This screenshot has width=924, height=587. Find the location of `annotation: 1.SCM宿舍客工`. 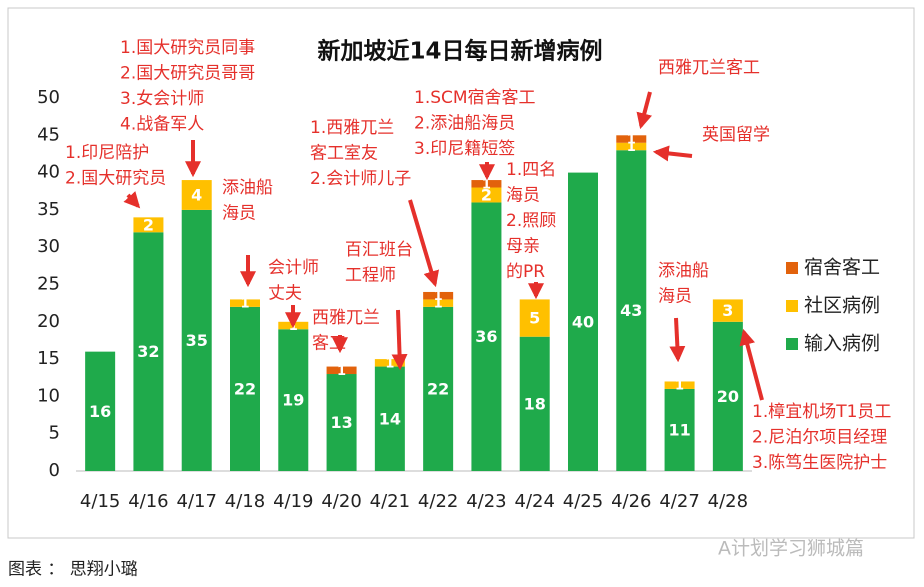

annotation: 1.SCM宿舍客工 is located at coordinates (475, 98).